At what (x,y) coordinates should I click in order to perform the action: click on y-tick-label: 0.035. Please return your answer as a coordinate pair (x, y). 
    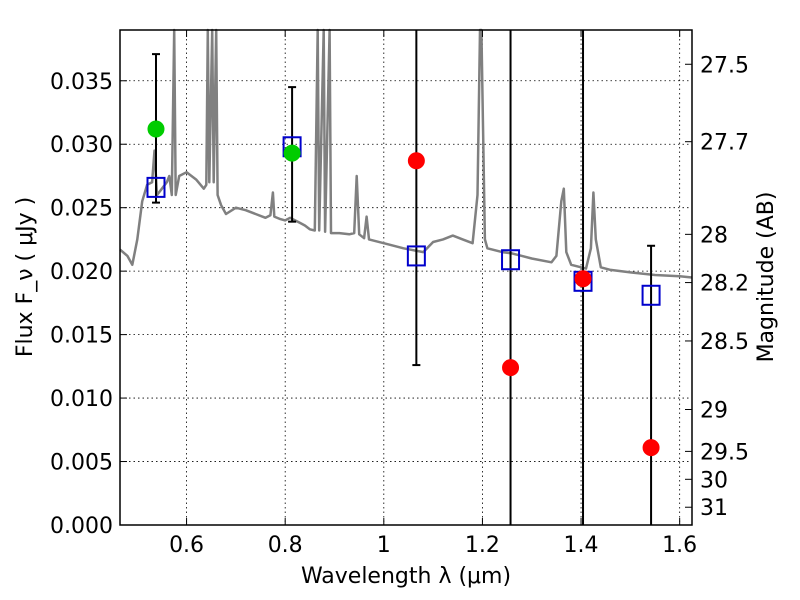
    Looking at the image, I should click on (81, 82).